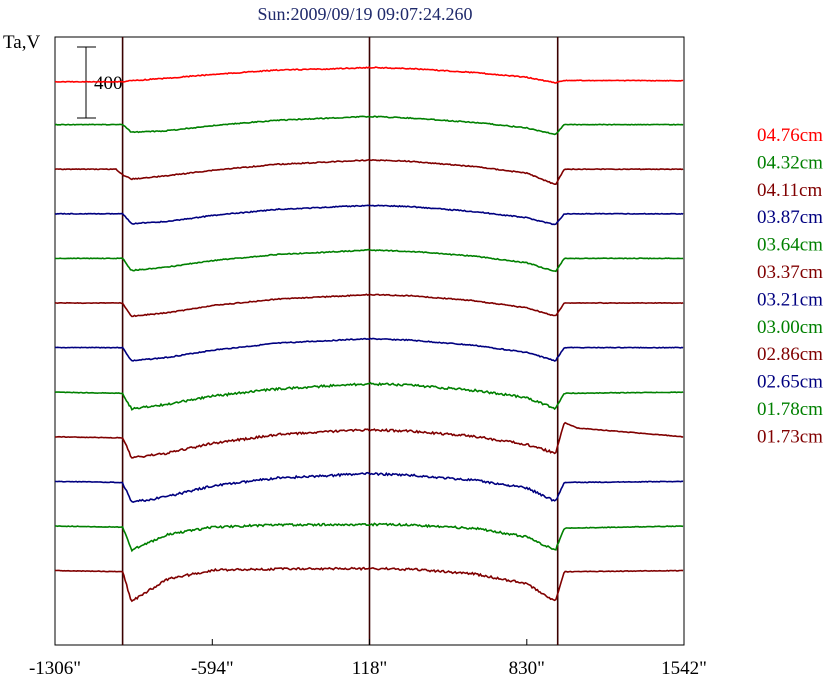 Image resolution: width=837 pixels, height=682 pixels. Describe the element at coordinates (212, 668) in the screenshot. I see `x-tick-label: -594"` at that location.